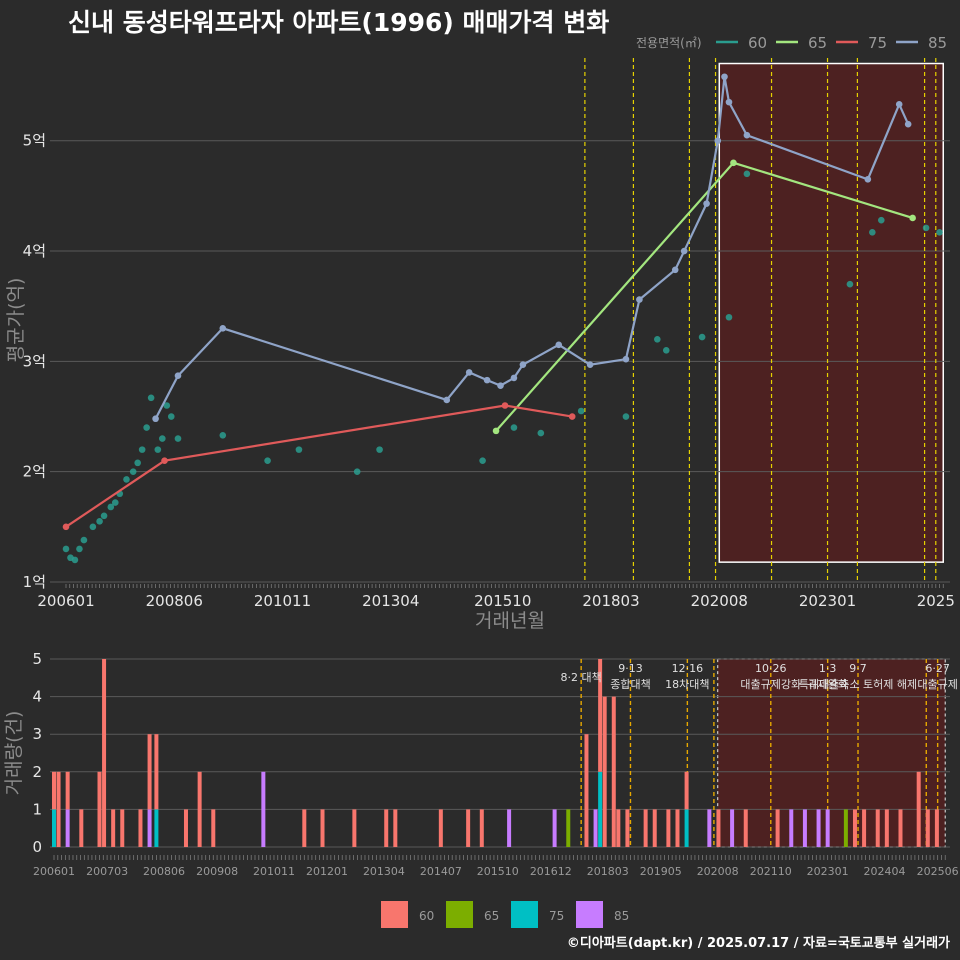 The image size is (960, 960). Describe the element at coordinates (757, 43) in the screenshot. I see `legend-label-60: 60` at that location.